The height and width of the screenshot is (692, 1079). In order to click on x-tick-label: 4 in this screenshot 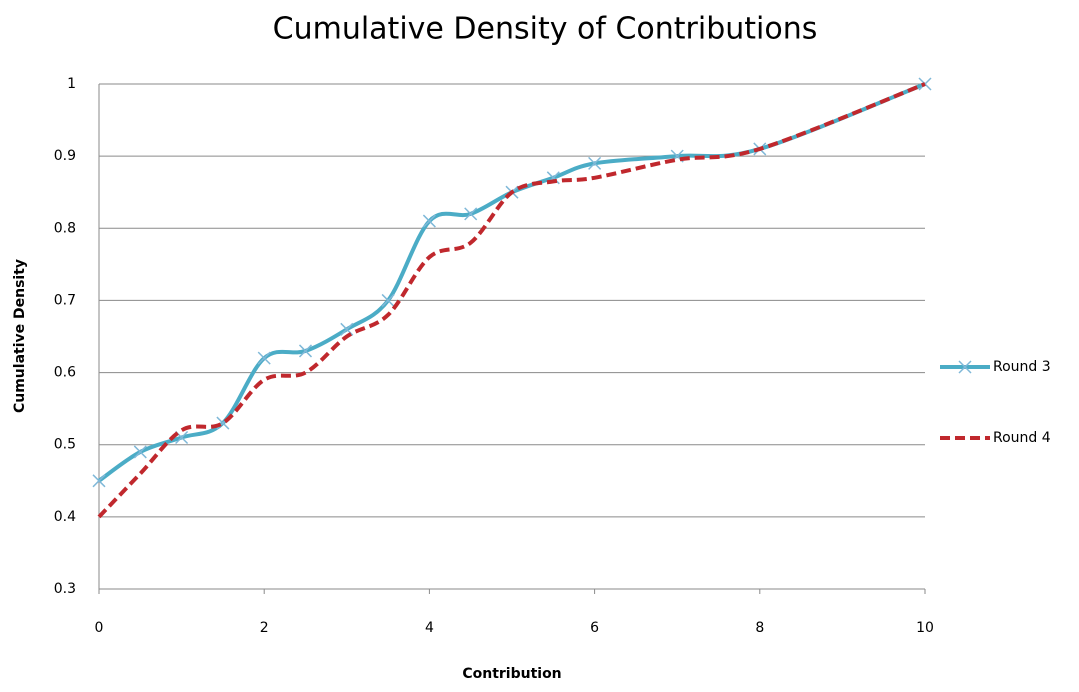, I will do `click(429, 628)`.